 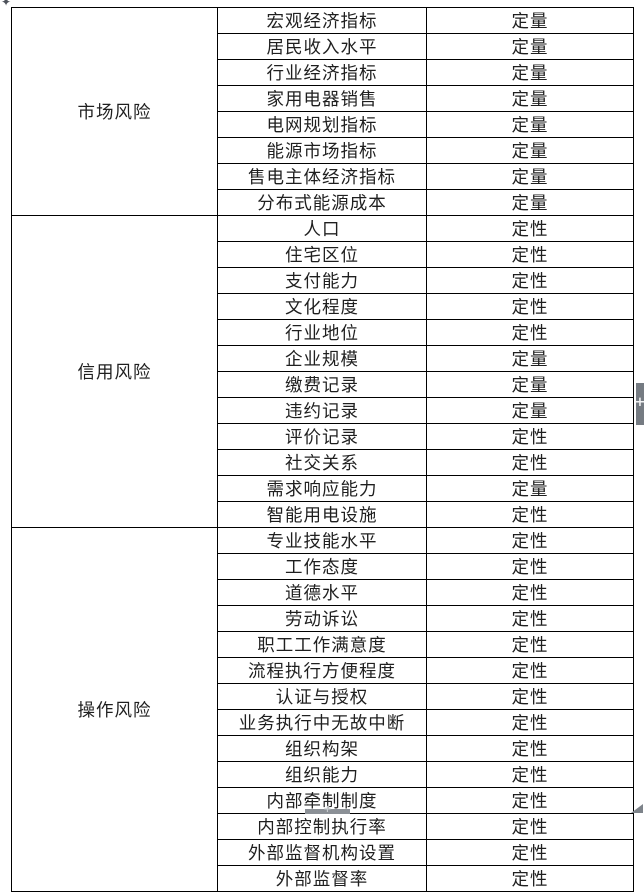 I want to click on table-row: 住宅区位 定性, so click(x=323, y=254).